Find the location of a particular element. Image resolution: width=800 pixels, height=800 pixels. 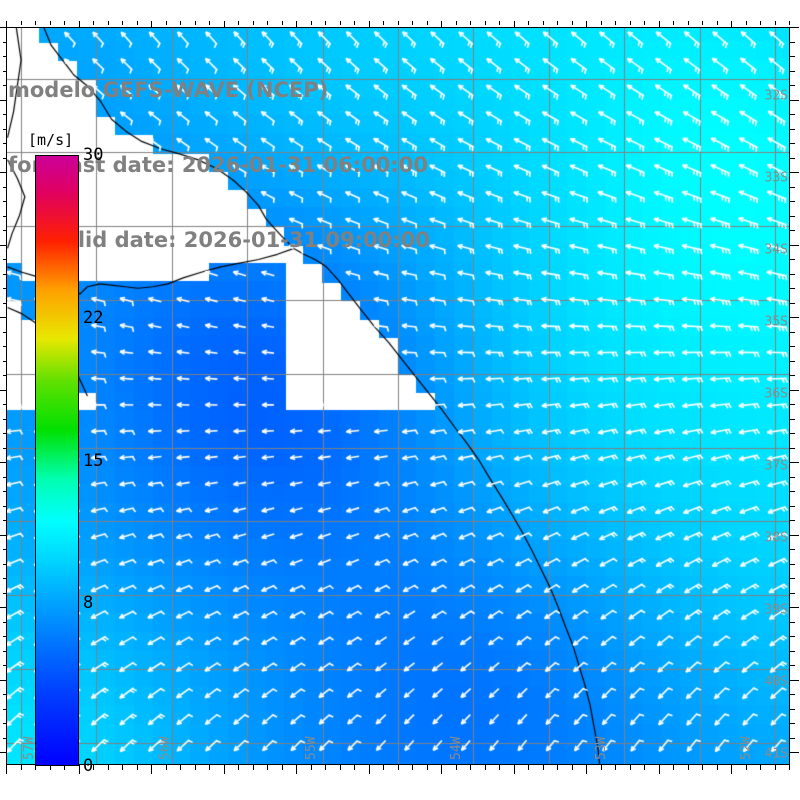

colorbar-tick-0: 0 is located at coordinates (88, 766).